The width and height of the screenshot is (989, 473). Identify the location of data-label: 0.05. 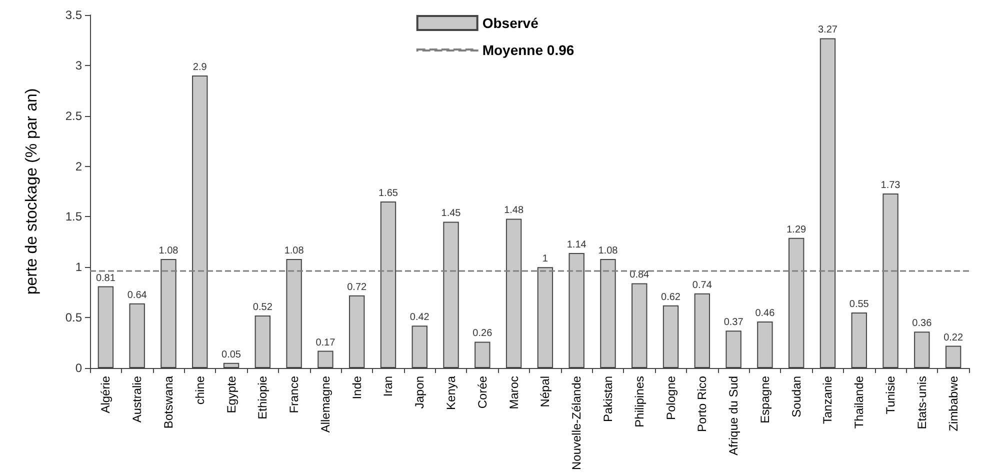
(232, 354).